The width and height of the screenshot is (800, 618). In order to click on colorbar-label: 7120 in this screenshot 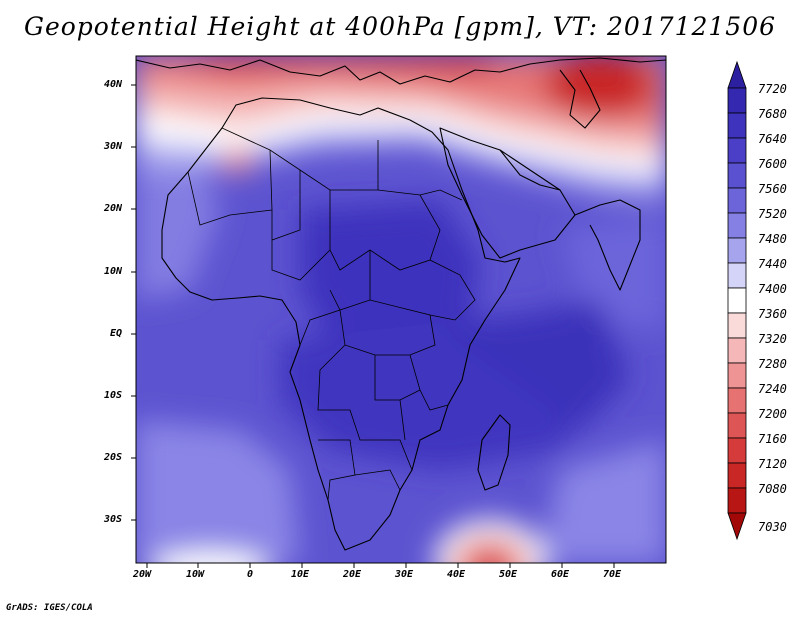, I will do `click(772, 464)`.